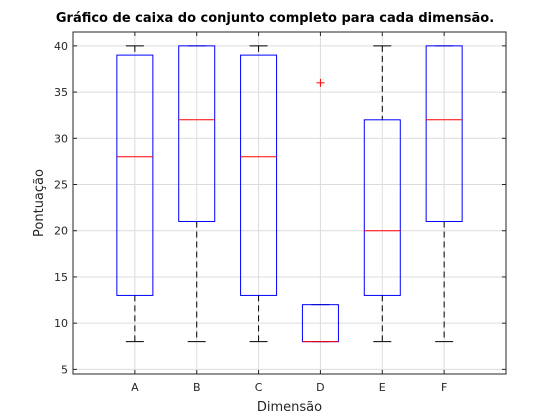 This screenshot has width=560, height=420. What do you see at coordinates (259, 387) in the screenshot?
I see `x-tick-label-c: C` at bounding box center [259, 387].